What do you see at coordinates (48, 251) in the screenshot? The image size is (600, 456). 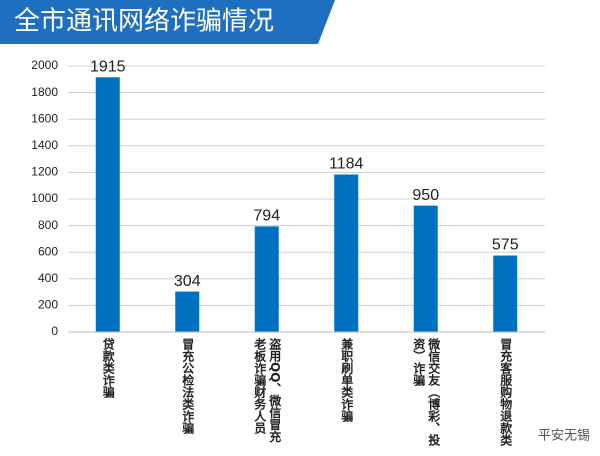 I see `y-tick-label: 600` at bounding box center [48, 251].